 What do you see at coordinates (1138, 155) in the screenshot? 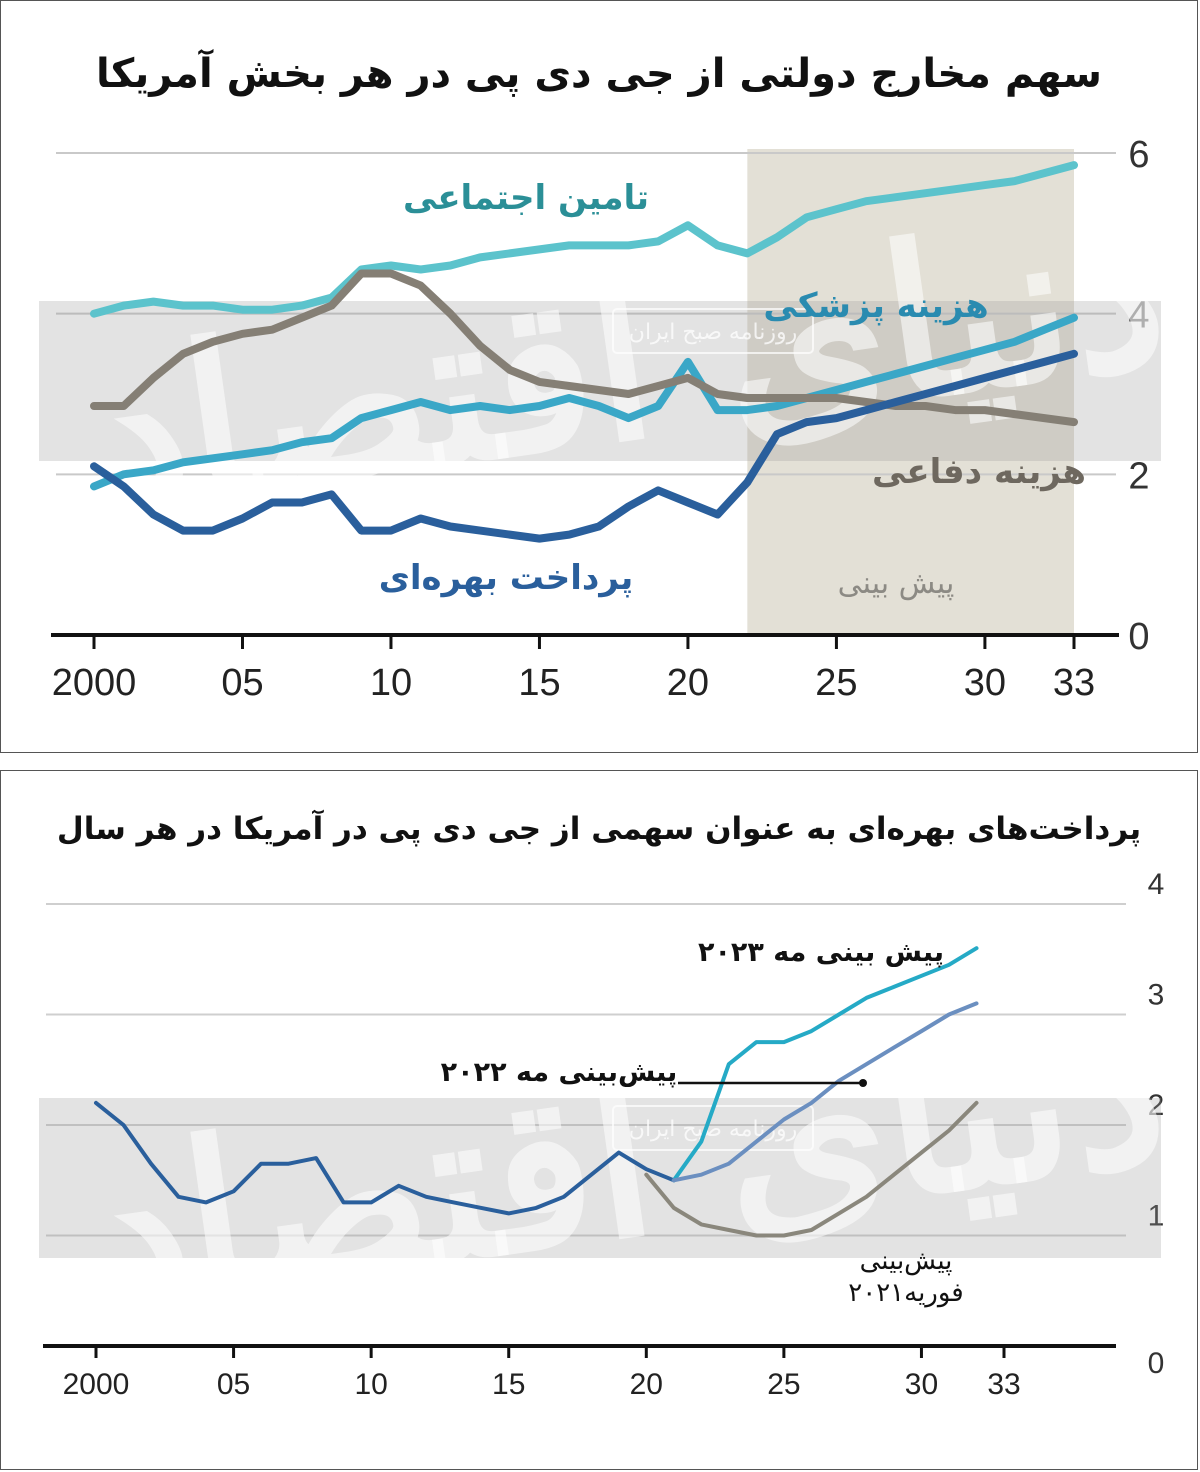
I see `y-tick-label: 6` at bounding box center [1138, 155].